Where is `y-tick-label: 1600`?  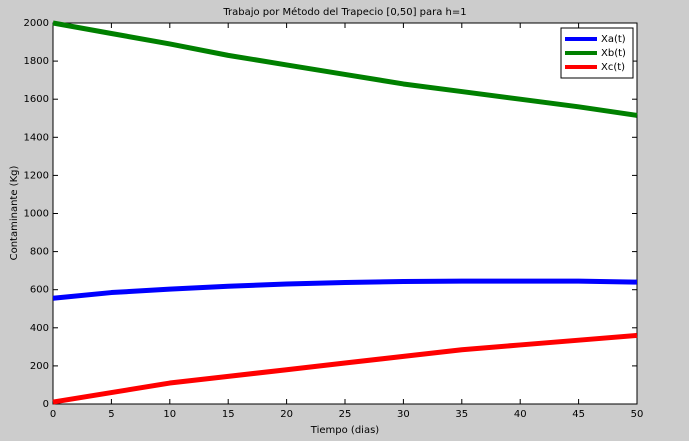 y-tick-label: 1600 is located at coordinates (36, 99).